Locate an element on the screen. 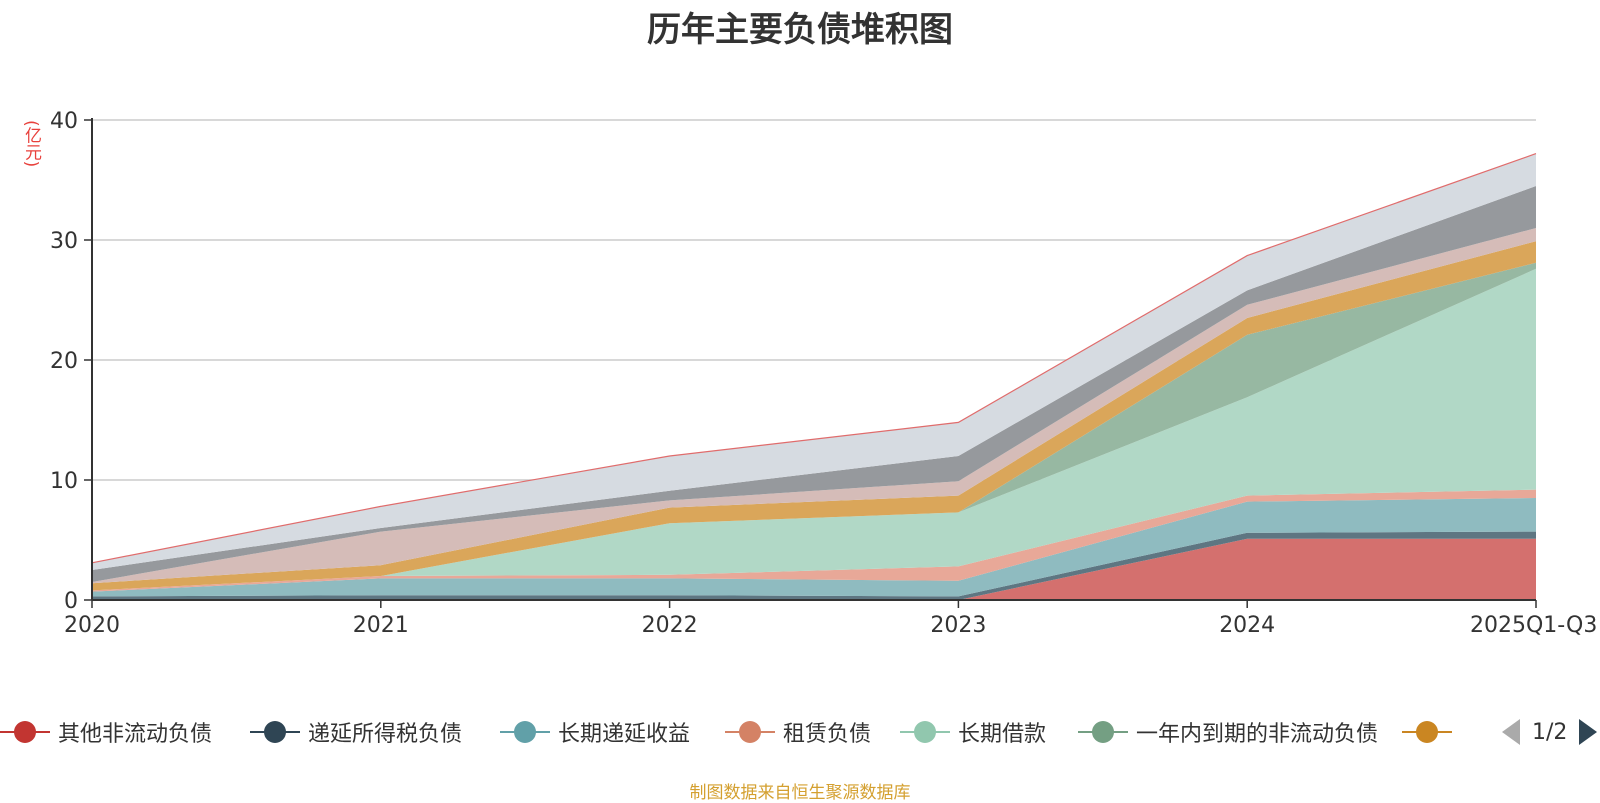  y-axis-unit-label: (亿元) is located at coordinates (31, 144).